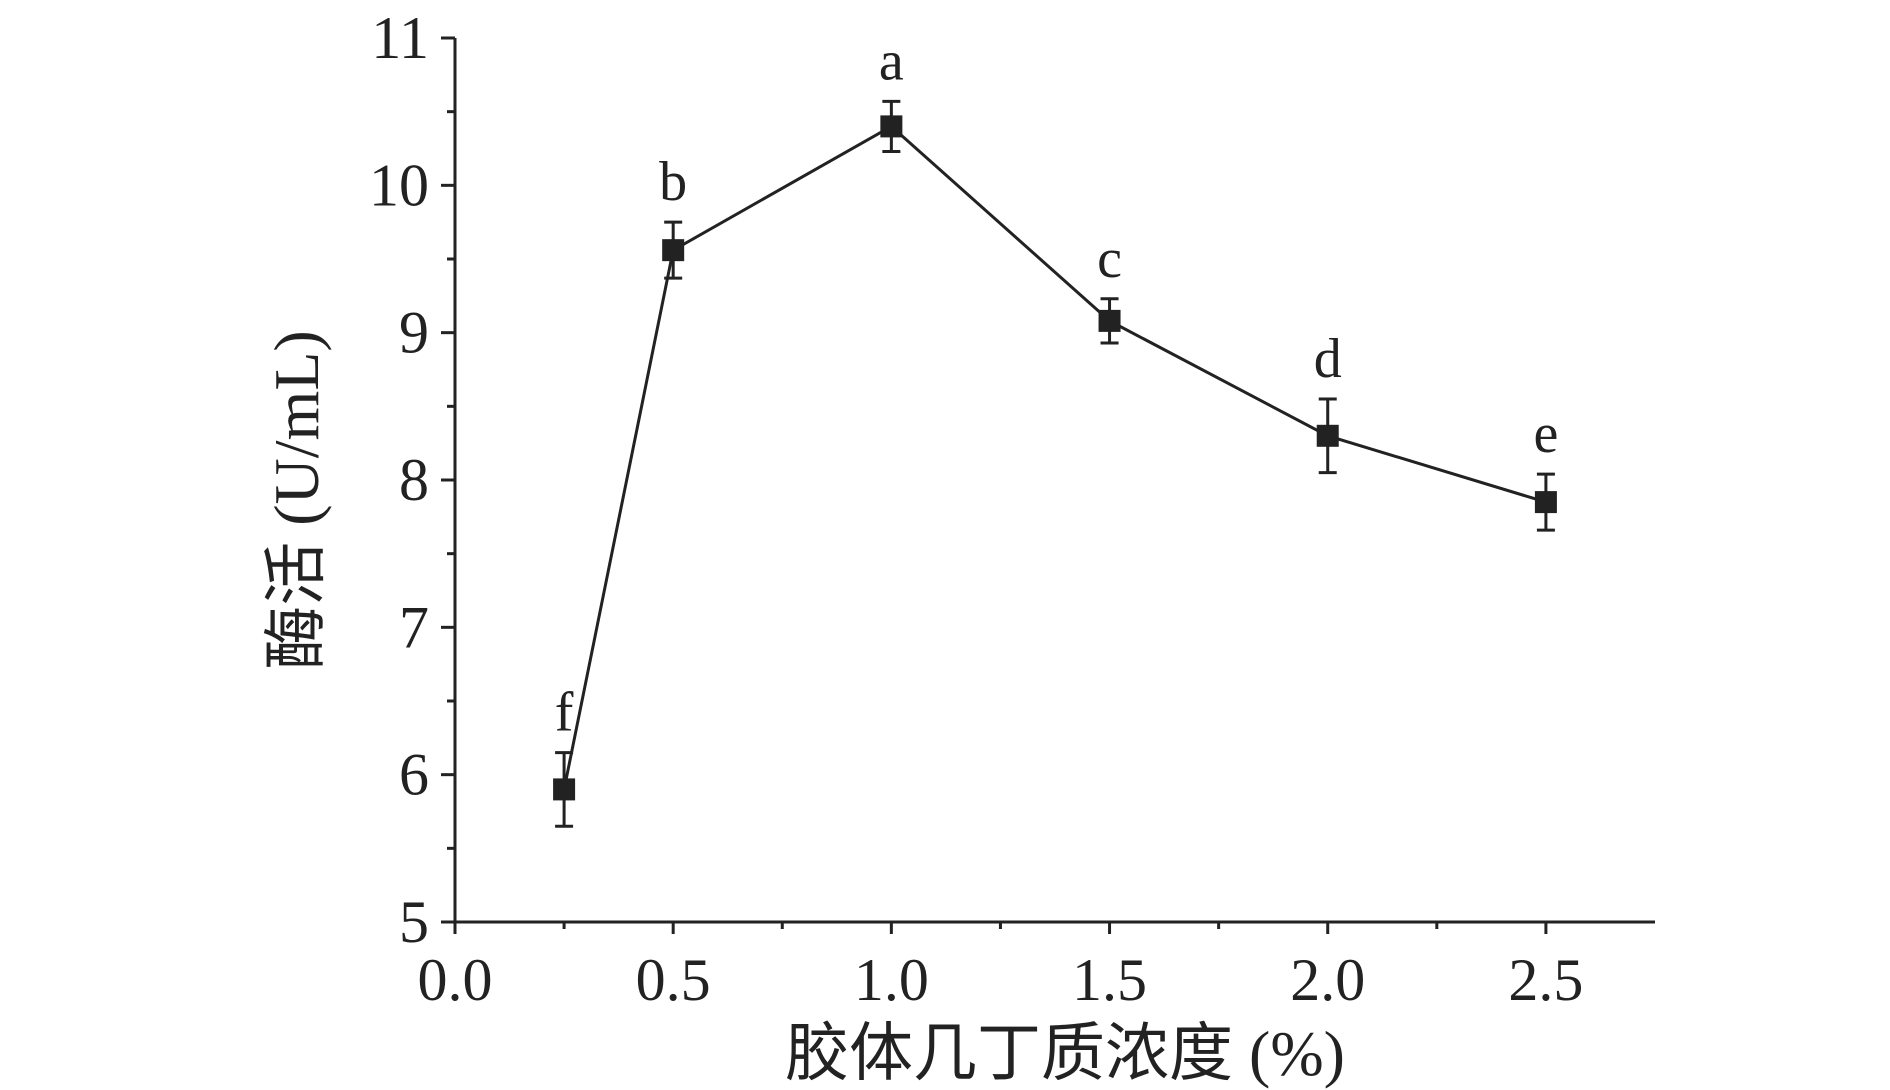 Image resolution: width=1890 pixels, height=1090 pixels. I want to click on y-tick-label: 11, so click(400, 38).